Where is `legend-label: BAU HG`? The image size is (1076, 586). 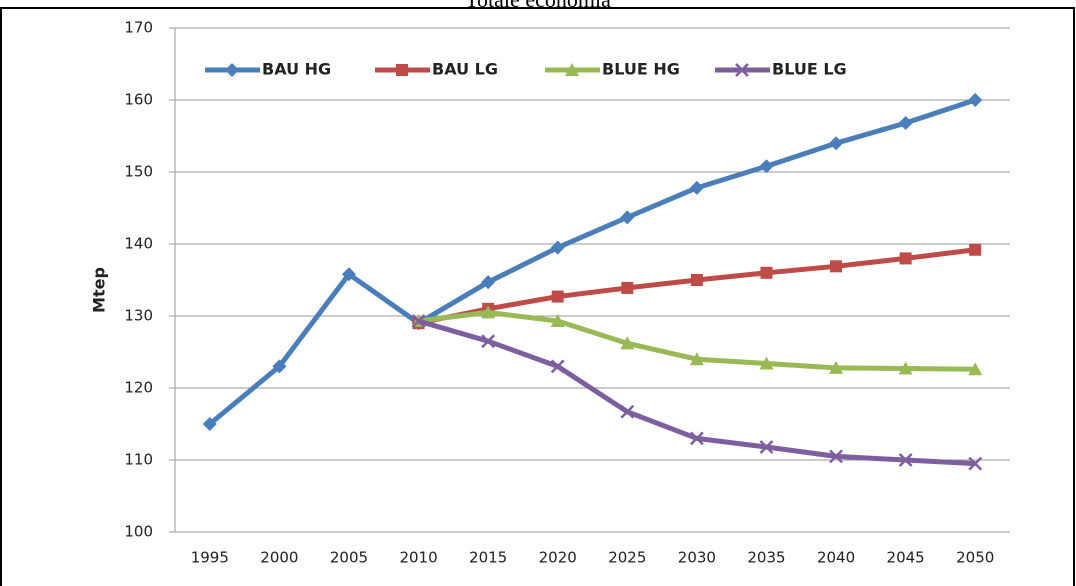
legend-label: BAU HG is located at coordinates (296, 69).